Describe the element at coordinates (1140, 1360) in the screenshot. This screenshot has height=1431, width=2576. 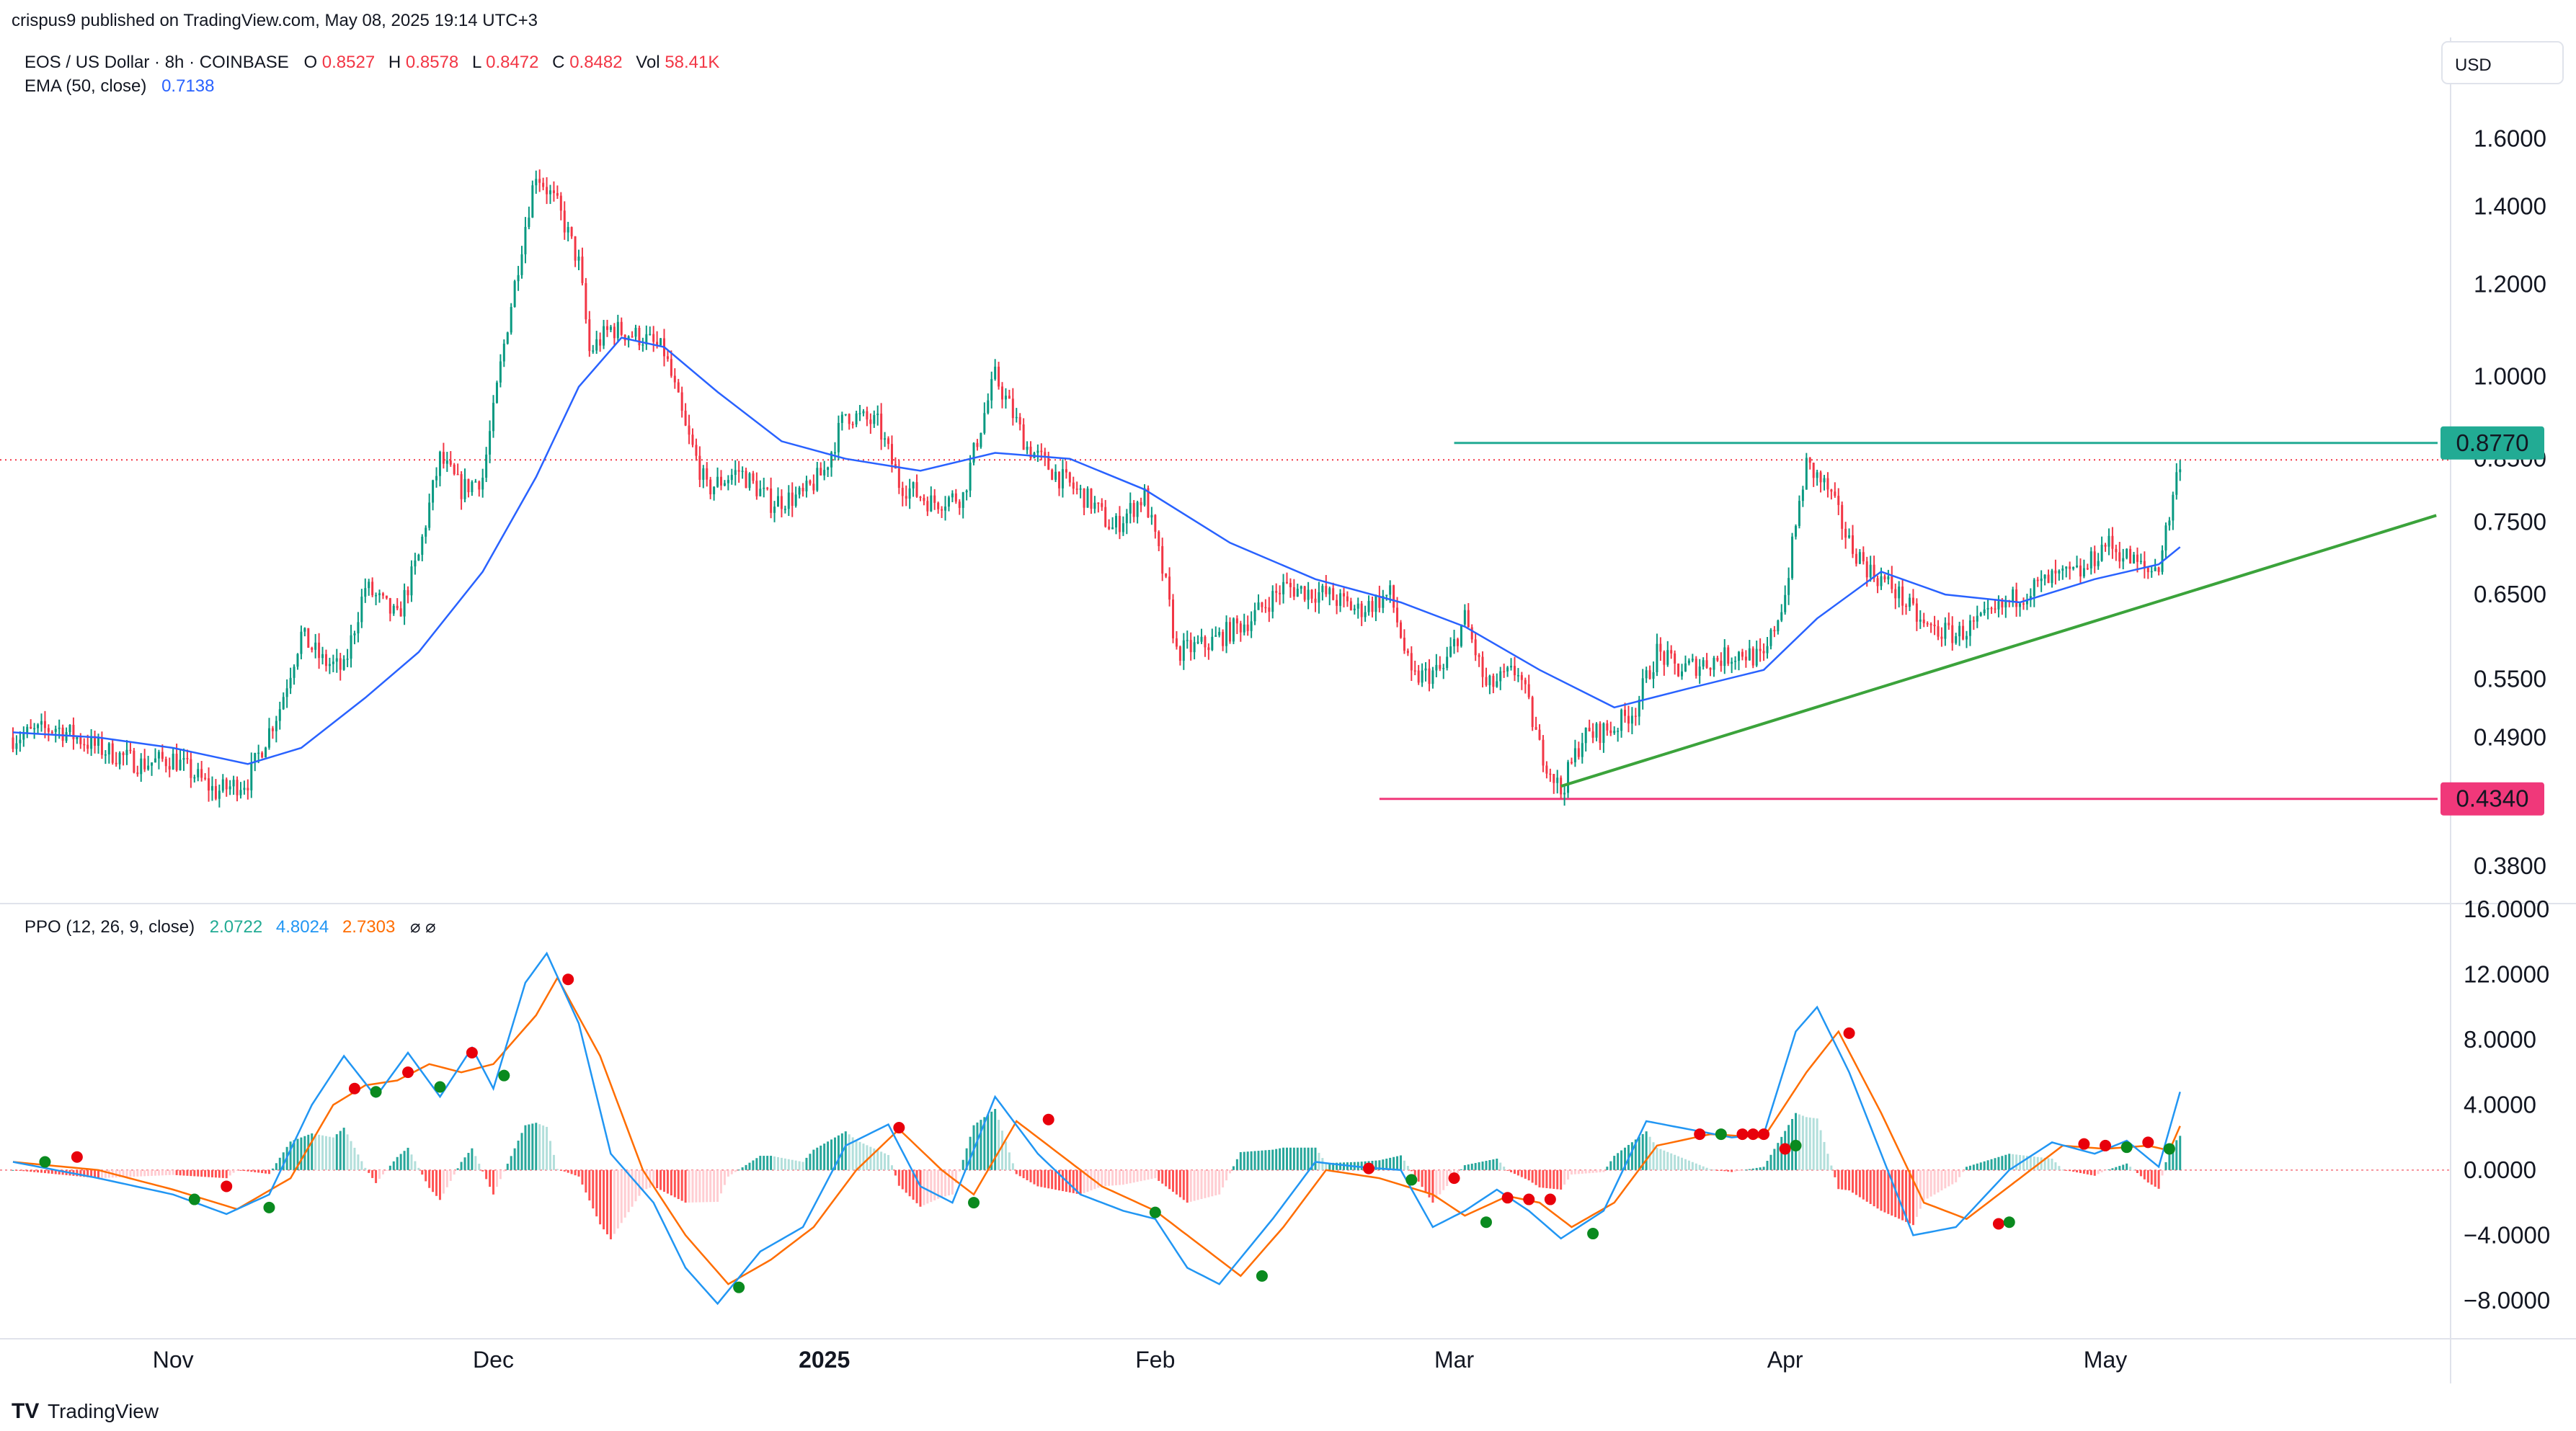
I see `time-axis: Nov Dec 2025 Feb Mar Apr May` at that location.